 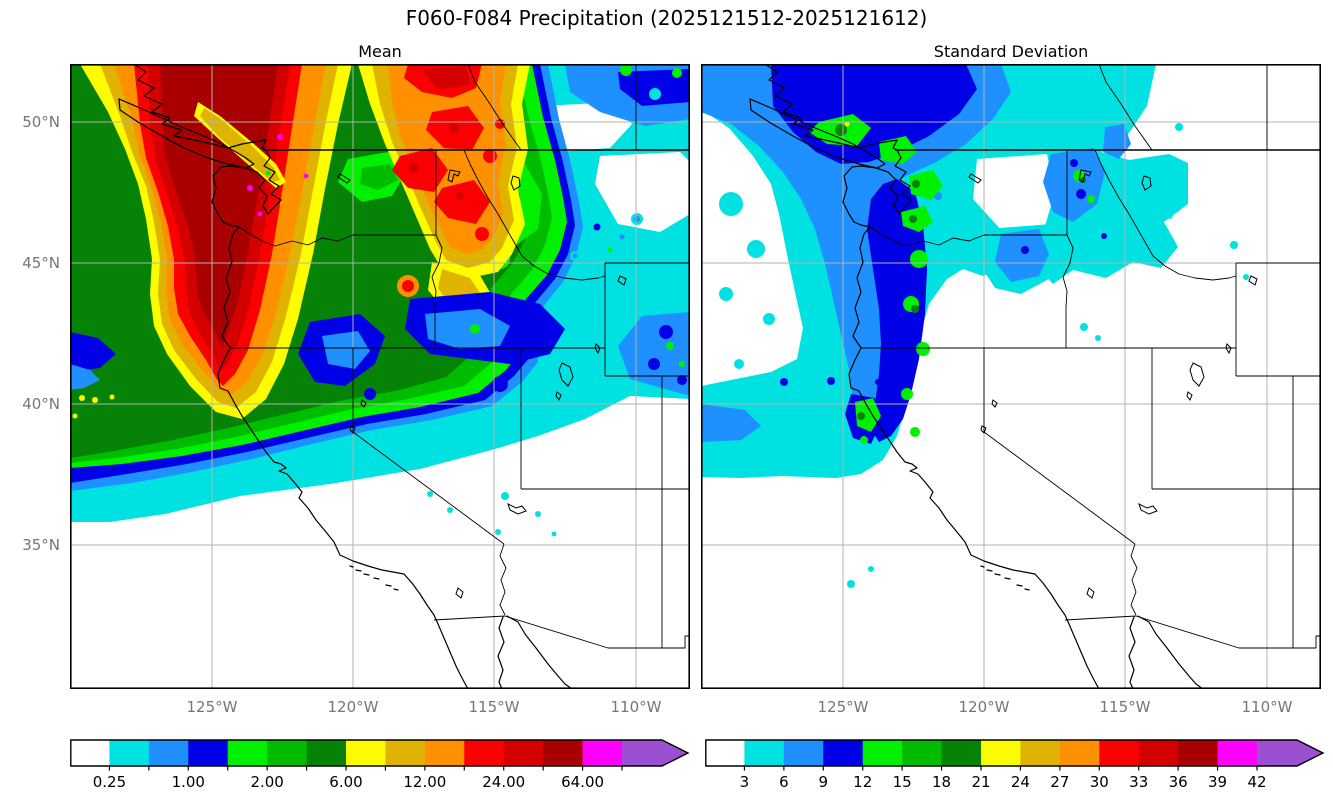 What do you see at coordinates (345, 782) in the screenshot?
I see `colorbar-tick-label: 6.00` at bounding box center [345, 782].